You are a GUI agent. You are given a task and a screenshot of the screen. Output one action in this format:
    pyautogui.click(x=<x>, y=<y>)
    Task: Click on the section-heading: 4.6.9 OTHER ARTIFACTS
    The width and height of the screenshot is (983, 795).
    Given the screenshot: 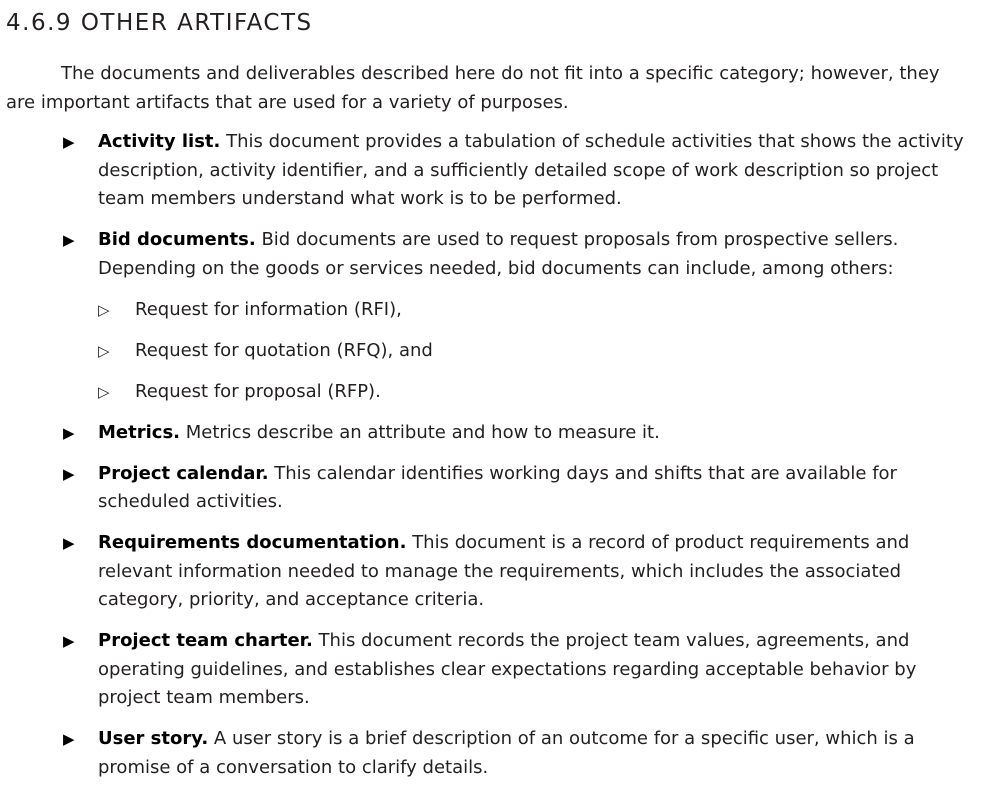 What is the action you would take?
    pyautogui.click(x=159, y=23)
    